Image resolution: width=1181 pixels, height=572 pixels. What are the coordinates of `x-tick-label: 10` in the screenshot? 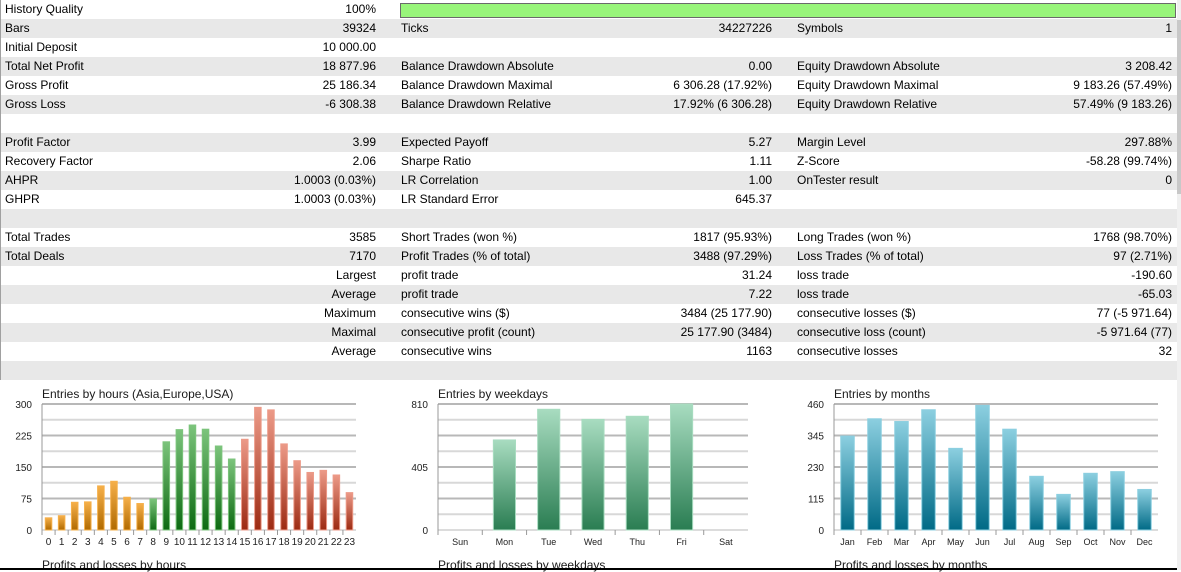 It's located at (180, 542).